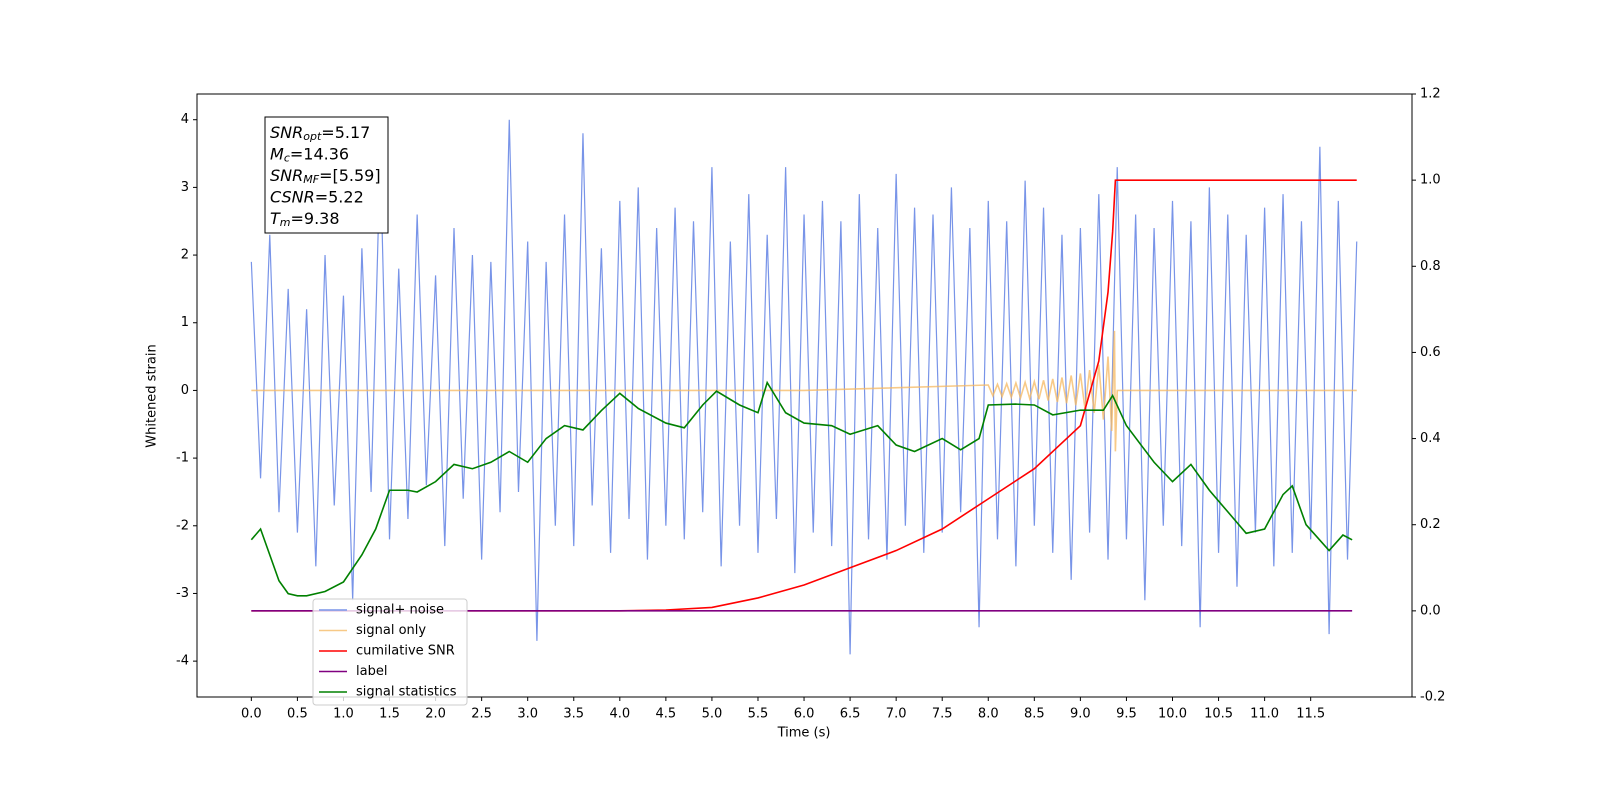 Image resolution: width=1600 pixels, height=804 pixels. What do you see at coordinates (182, 458) in the screenshot?
I see `y-tick-label: -1` at bounding box center [182, 458].